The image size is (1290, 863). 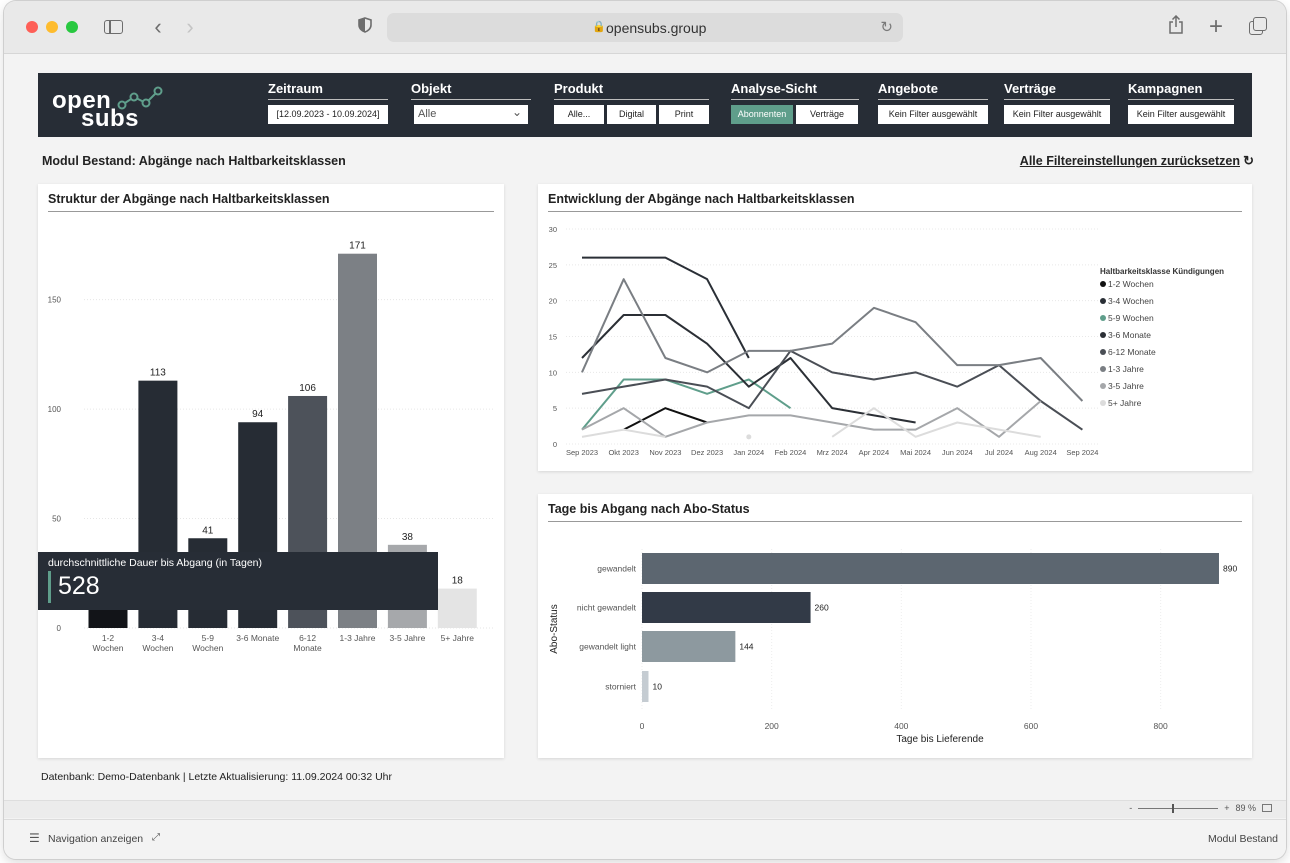 I want to click on y-tick-label: 150, so click(x=55, y=300).